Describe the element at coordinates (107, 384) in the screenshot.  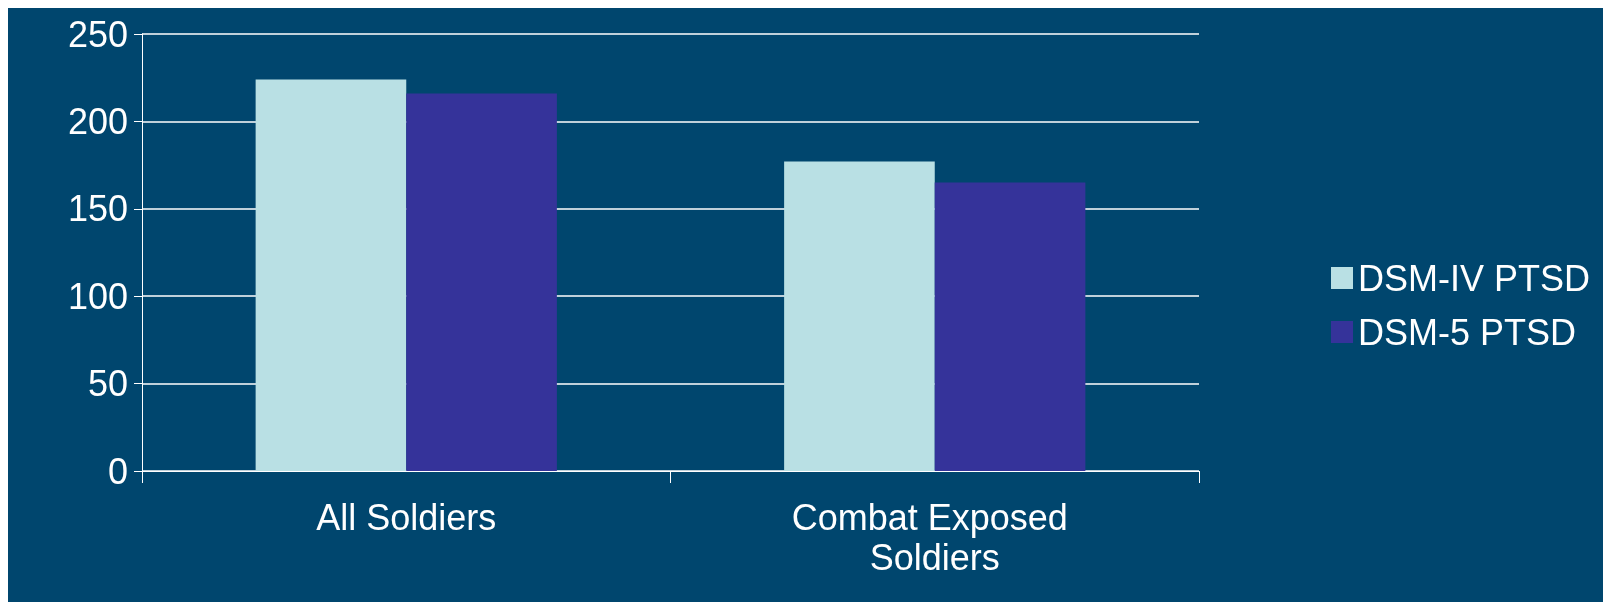
I see `y-tick-label: 50` at that location.